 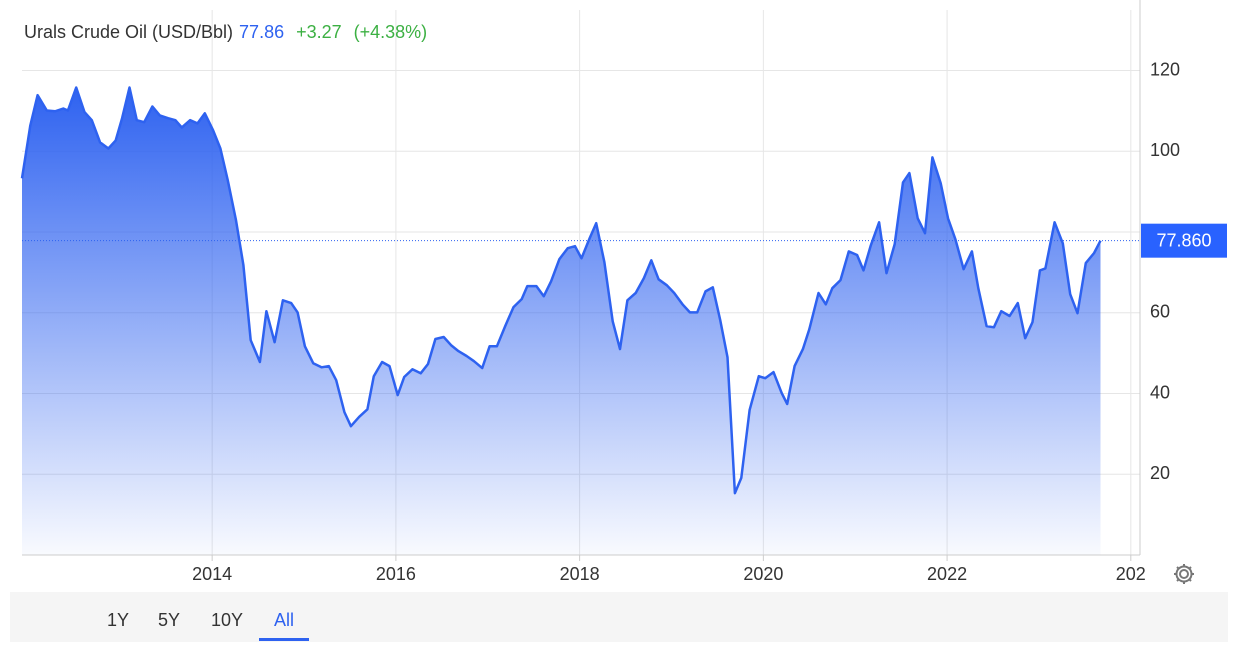 I want to click on last-price: 77.86, so click(x=261, y=32).